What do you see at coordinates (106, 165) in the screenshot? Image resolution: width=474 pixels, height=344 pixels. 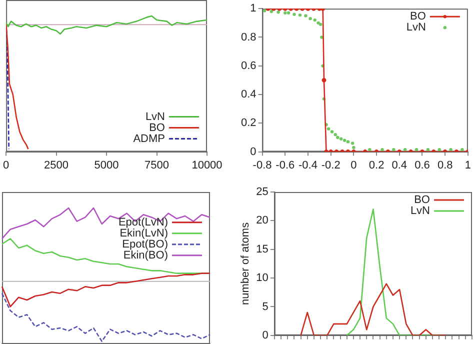 I see `x-tick-label: 5000` at bounding box center [106, 165].